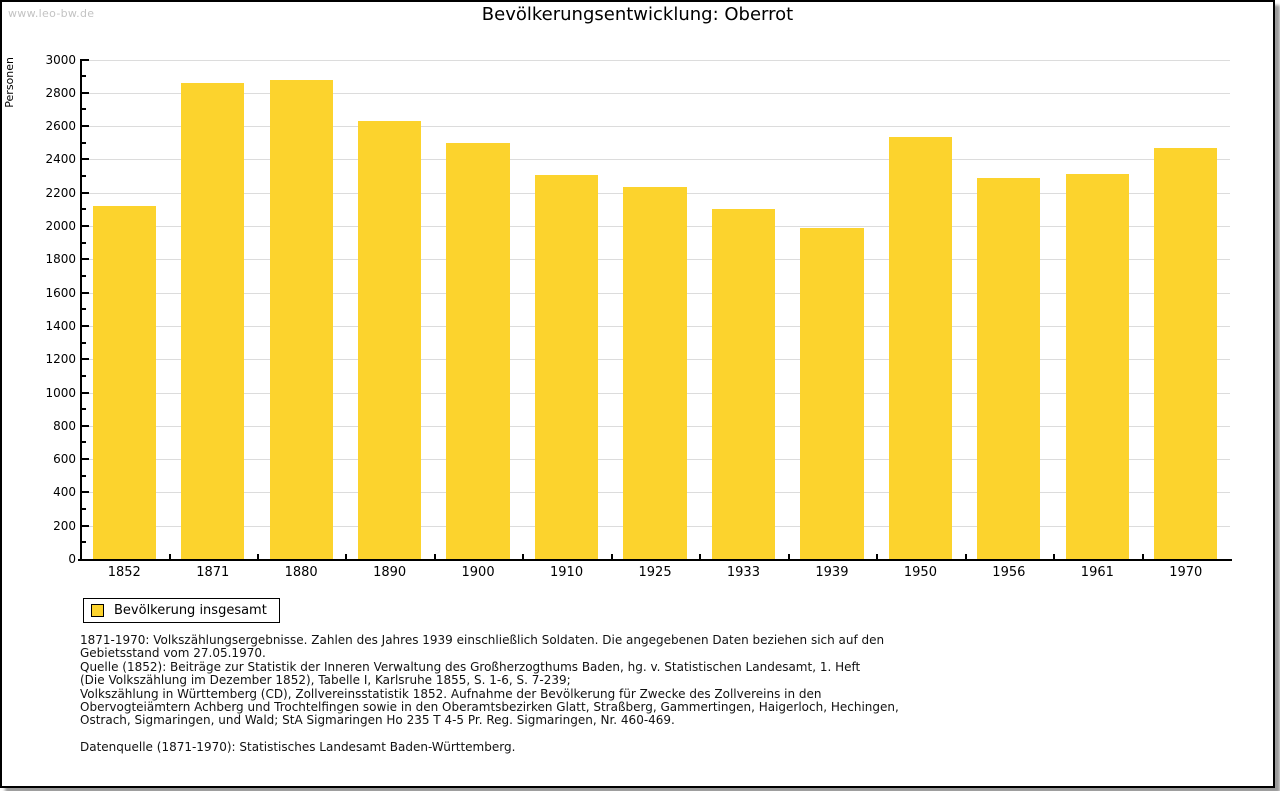 This screenshot has height=791, width=1280. Describe the element at coordinates (1009, 572) in the screenshot. I see `x-tick-label-1956: 1956` at that location.